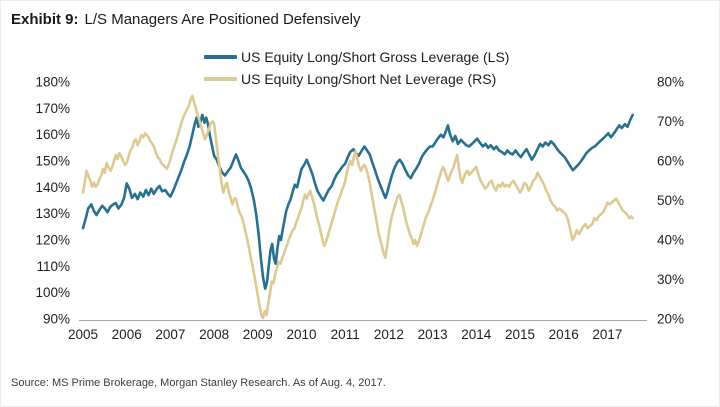 The height and width of the screenshot is (407, 720). I want to click on x-axis-tick-label: 2008, so click(214, 334).